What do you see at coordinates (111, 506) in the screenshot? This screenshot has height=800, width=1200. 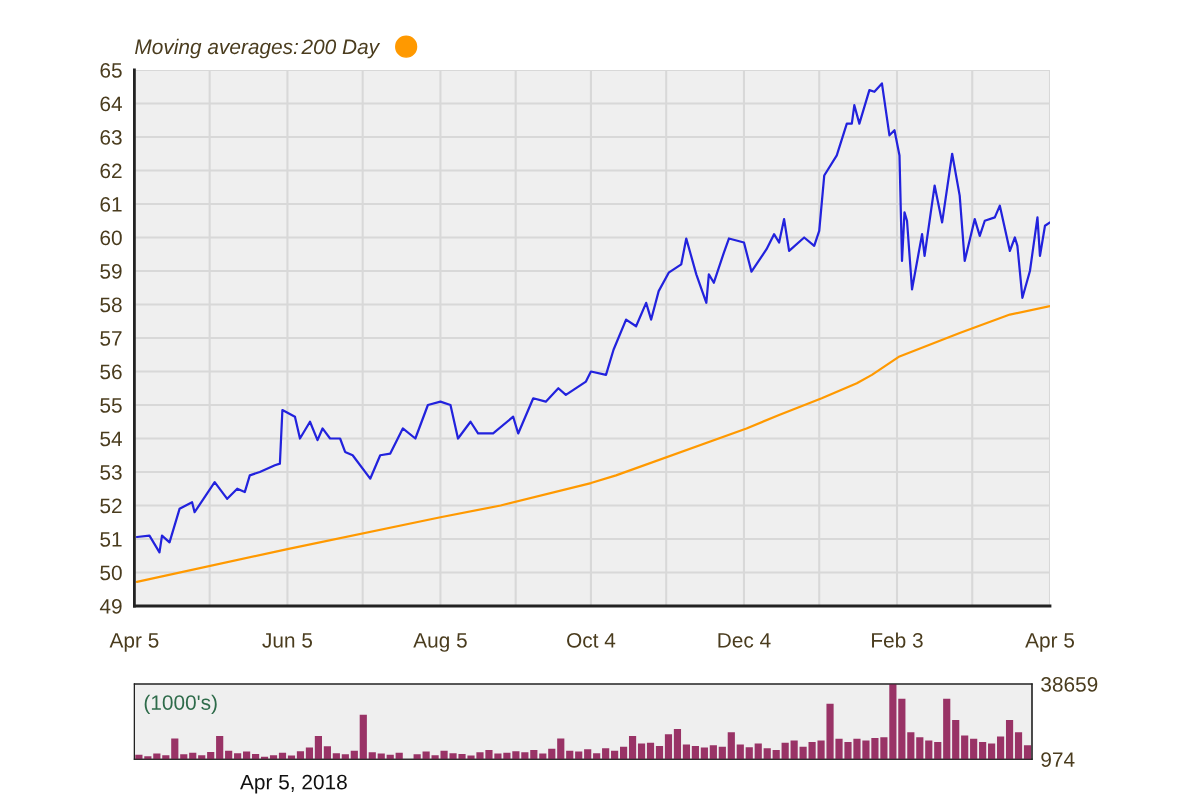 I see `y-tick-label: 52` at bounding box center [111, 506].